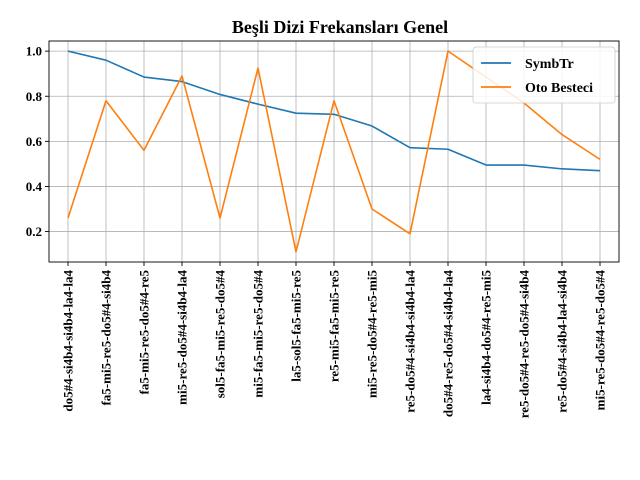  Describe the element at coordinates (34, 231) in the screenshot. I see `y-tick-label: 0.2` at that location.